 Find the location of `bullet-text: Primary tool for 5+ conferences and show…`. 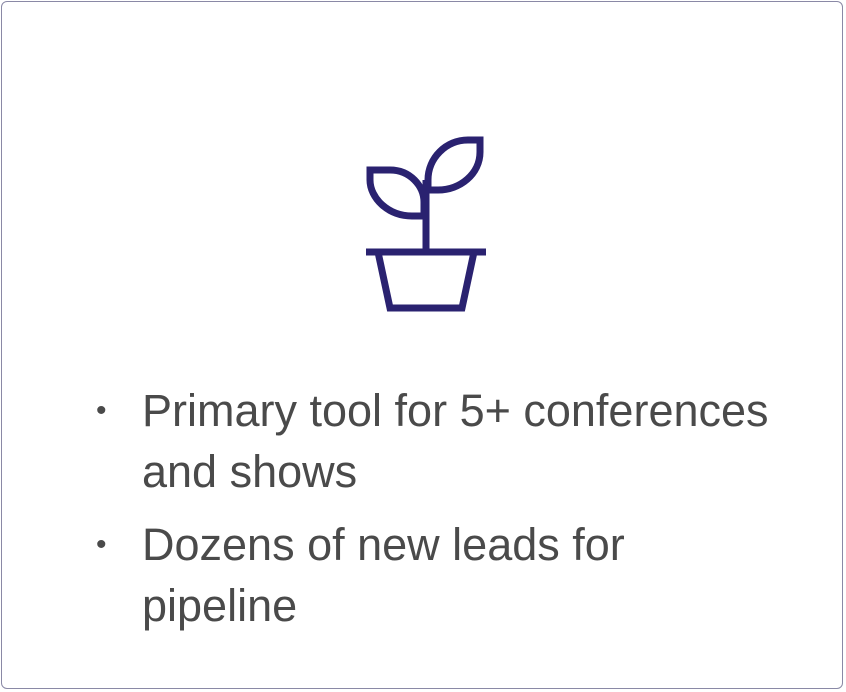

bullet-text: Primary tool for 5+ conferences and show… is located at coordinates (455, 441).